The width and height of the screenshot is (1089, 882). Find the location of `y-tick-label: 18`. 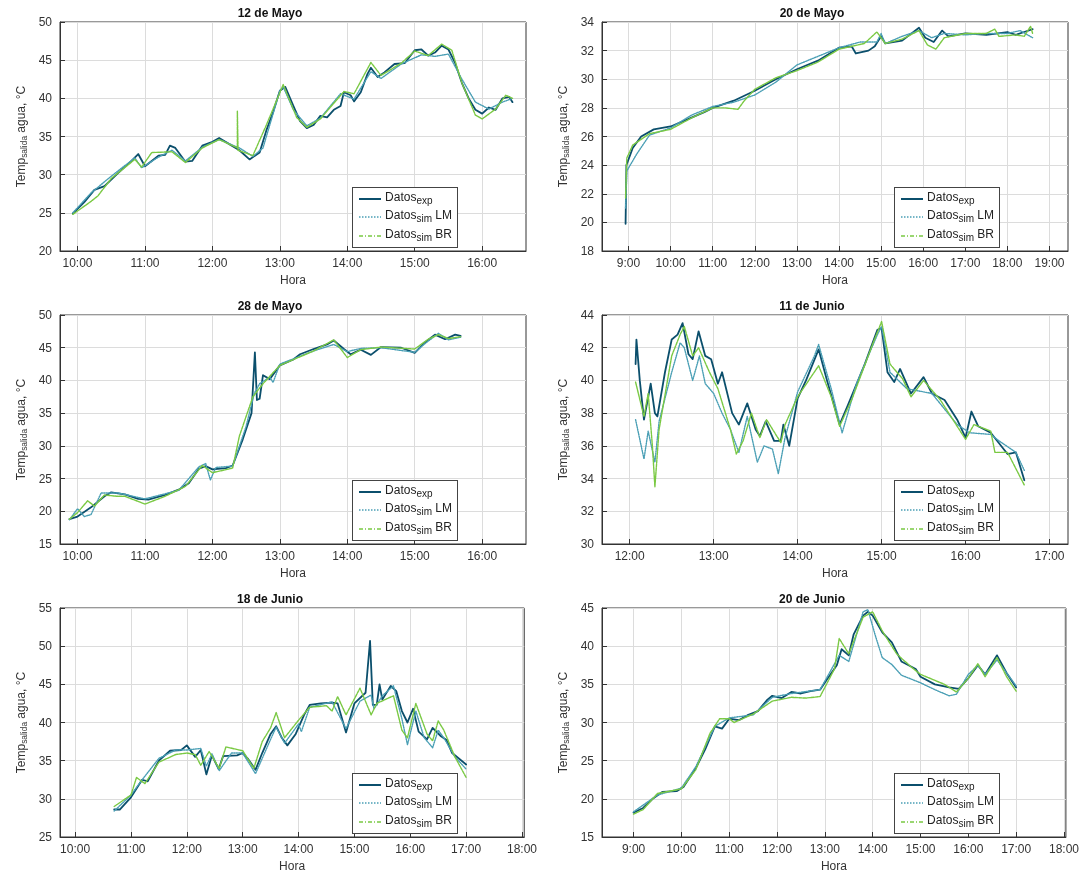

y-tick-label: 18 is located at coordinates (587, 251).